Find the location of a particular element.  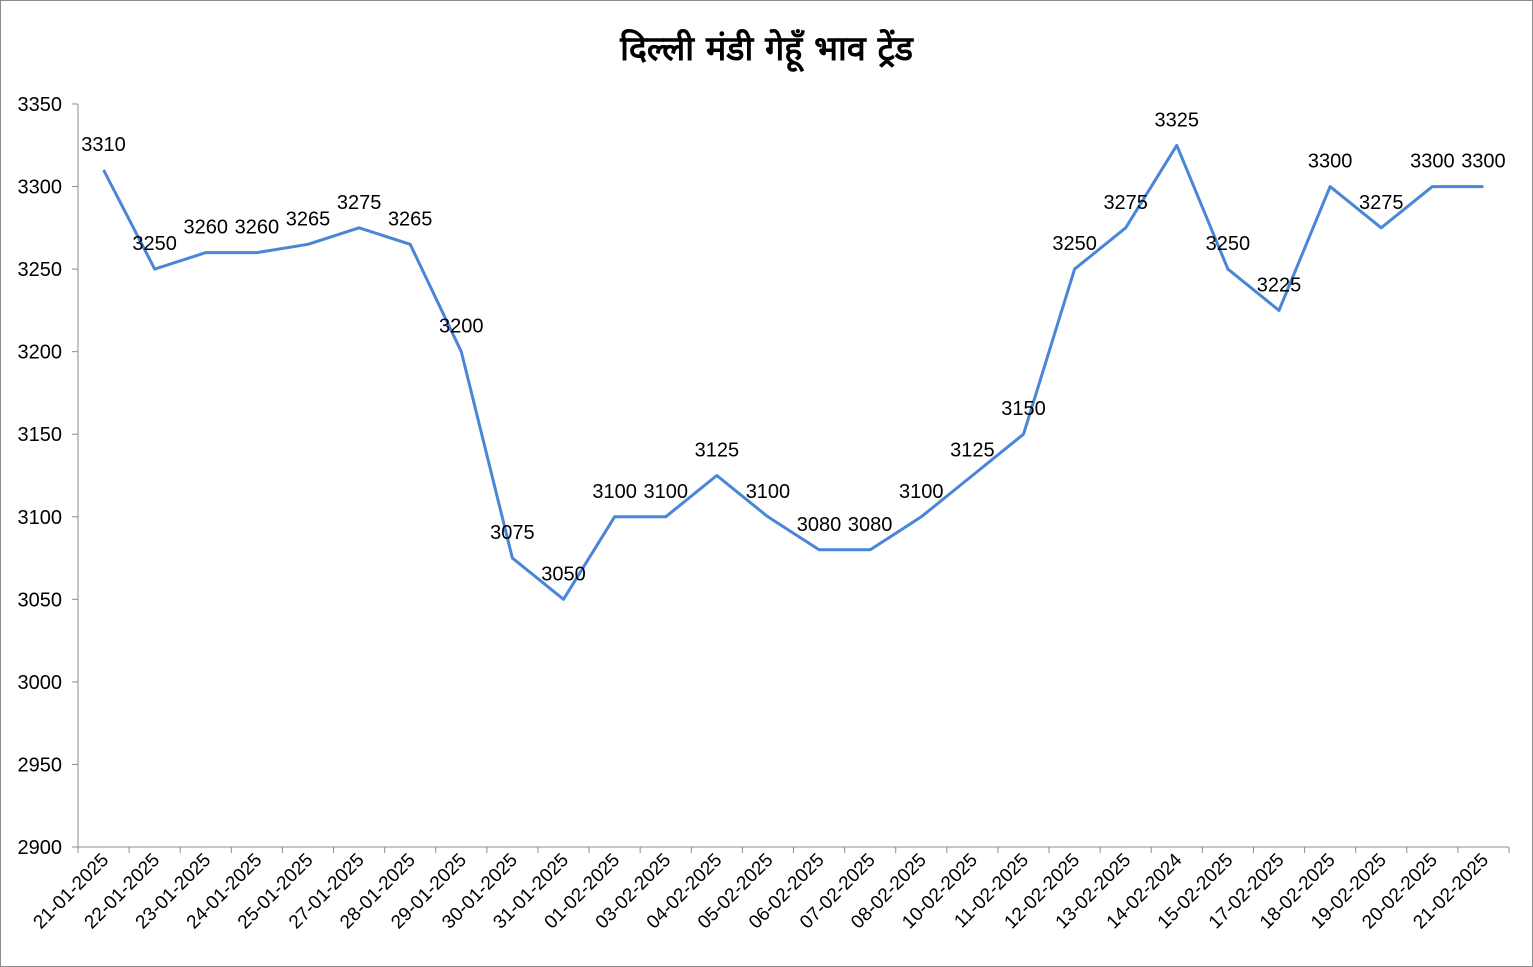

y-tick-label: 3150 is located at coordinates (40, 435).